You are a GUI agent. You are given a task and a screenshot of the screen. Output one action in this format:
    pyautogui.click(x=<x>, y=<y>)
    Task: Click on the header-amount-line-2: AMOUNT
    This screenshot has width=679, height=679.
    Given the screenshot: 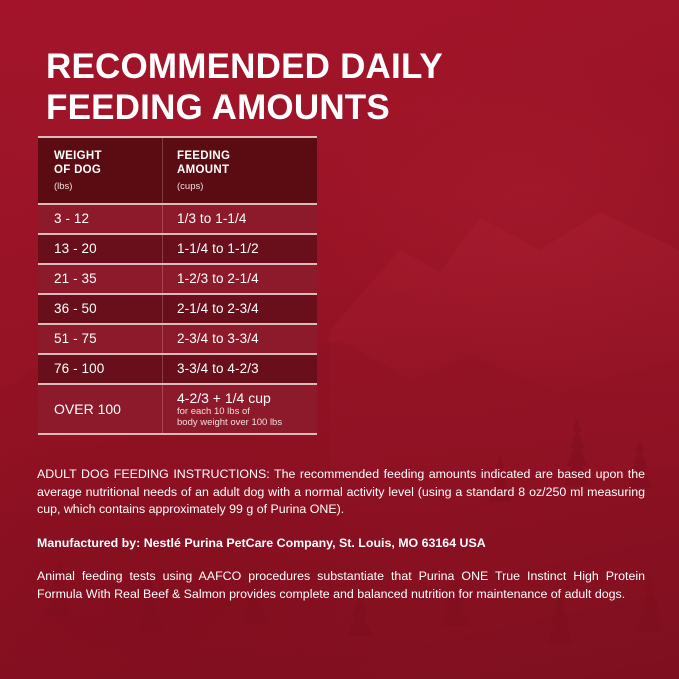 What is the action you would take?
    pyautogui.click(x=203, y=169)
    